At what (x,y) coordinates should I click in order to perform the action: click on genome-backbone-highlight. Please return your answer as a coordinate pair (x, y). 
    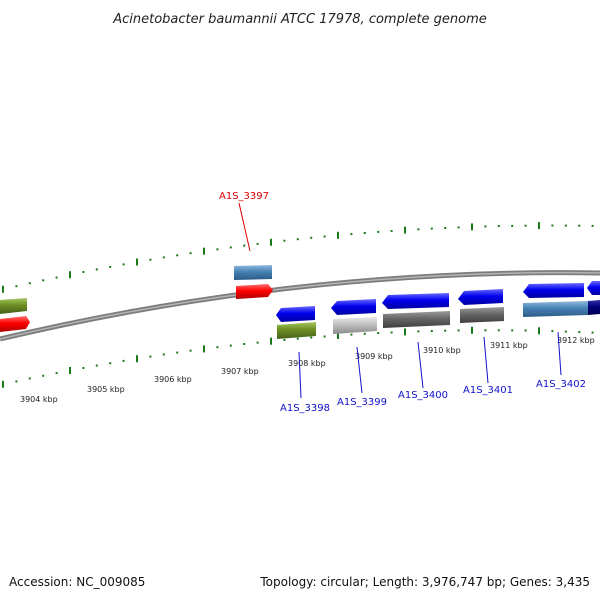
    Looking at the image, I should click on (300, 305).